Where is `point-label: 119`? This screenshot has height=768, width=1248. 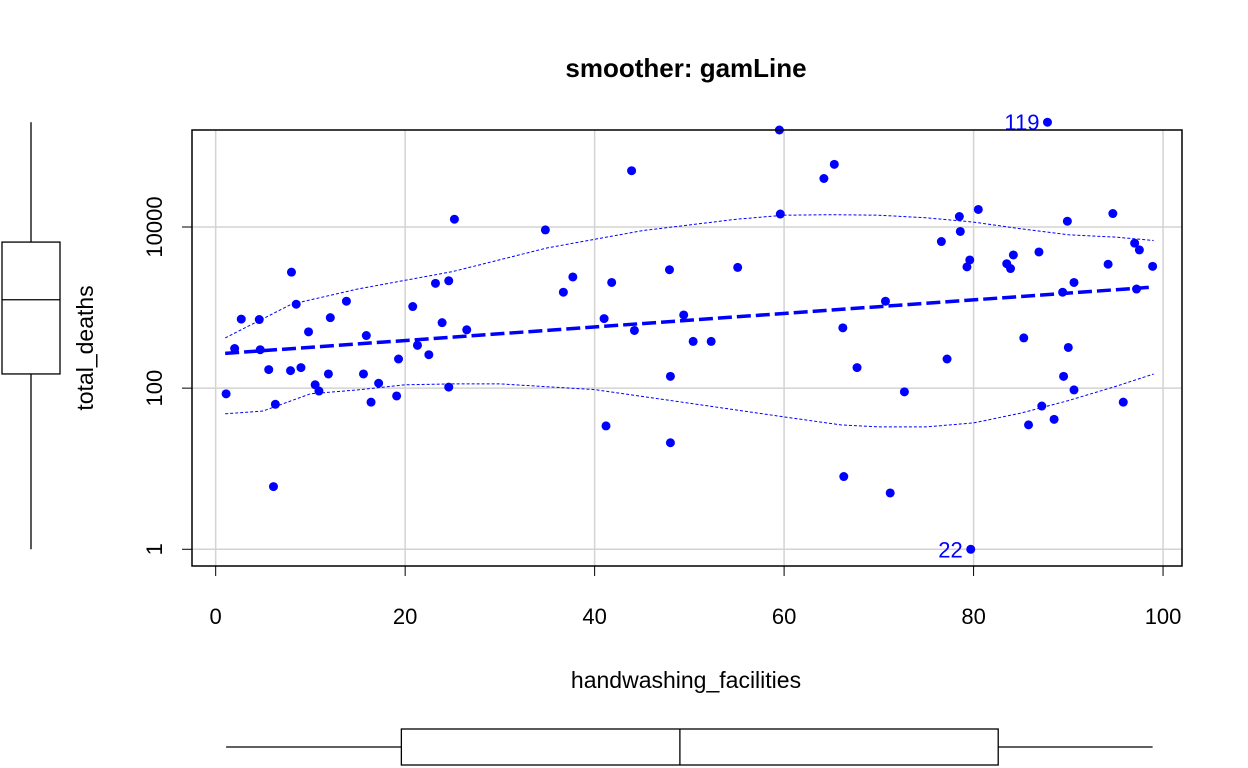 point-label: 119 is located at coordinates (1021, 122).